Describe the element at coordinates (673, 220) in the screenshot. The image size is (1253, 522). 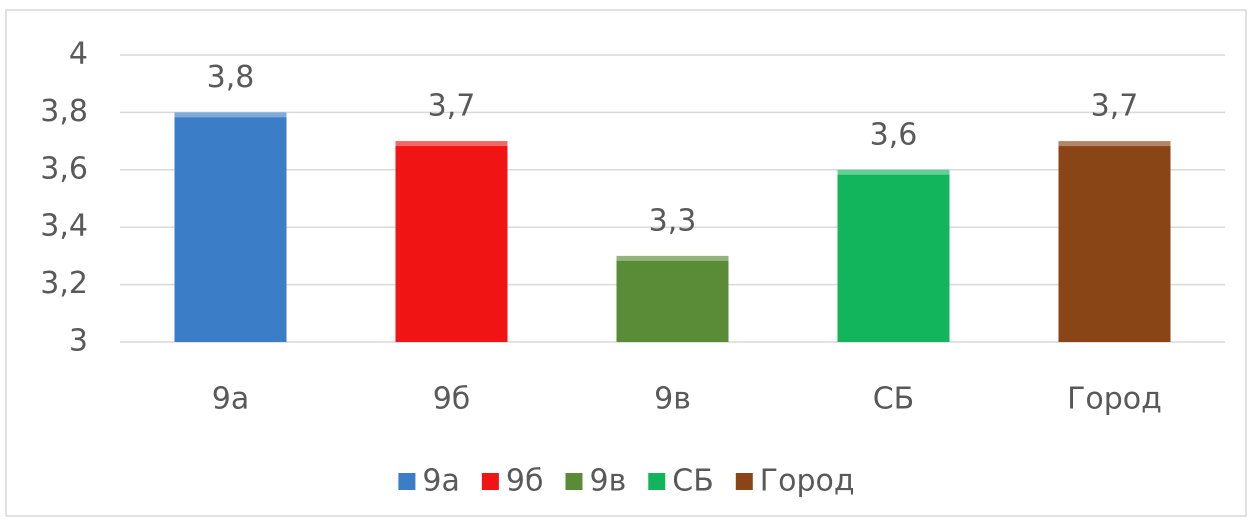
I see `data-label: 3,3` at that location.